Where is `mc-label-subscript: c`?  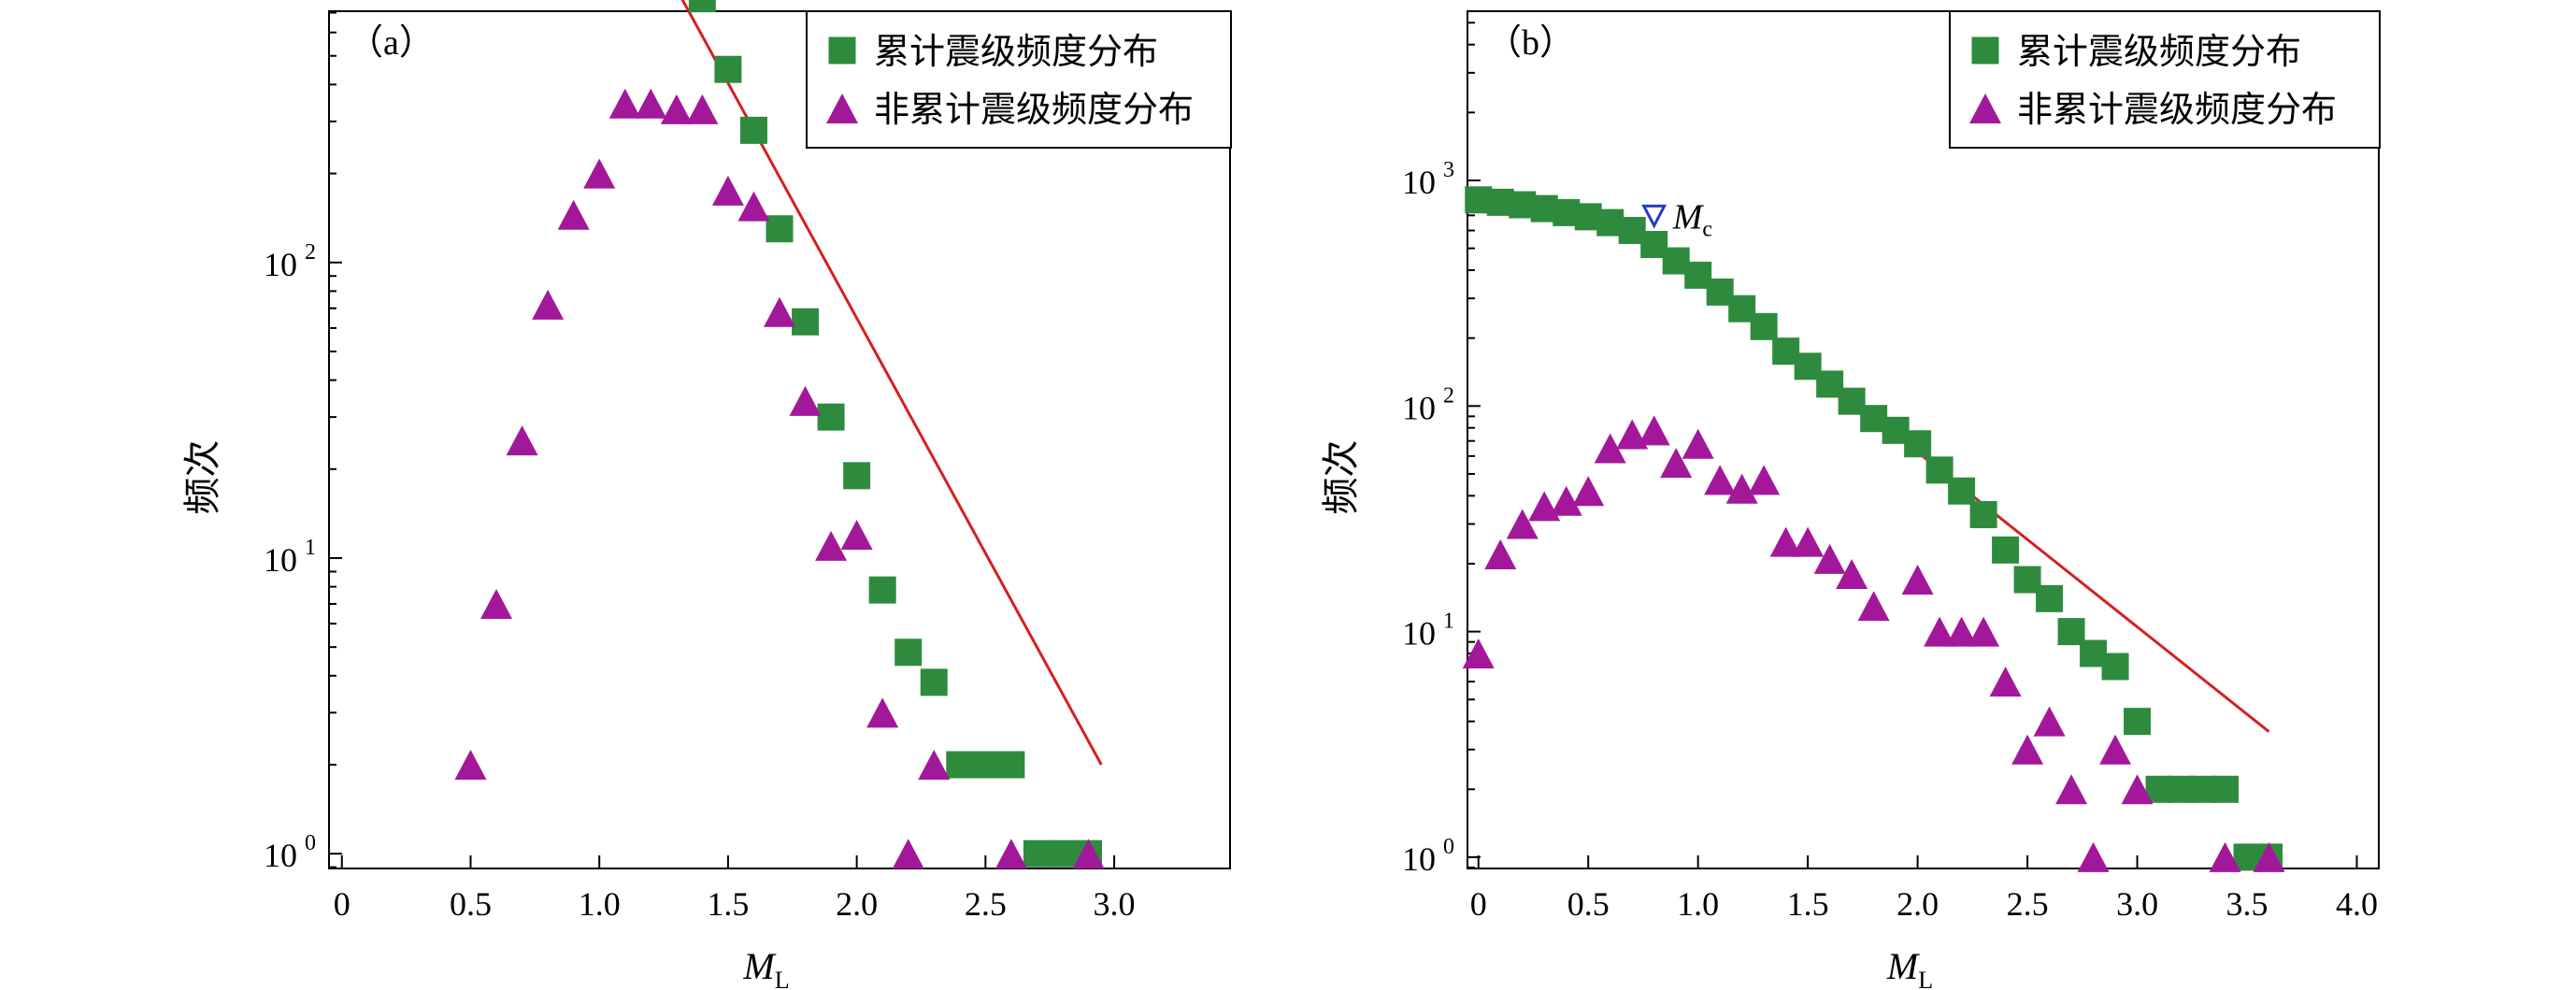
mc-label-subscript: c is located at coordinates (1707, 229).